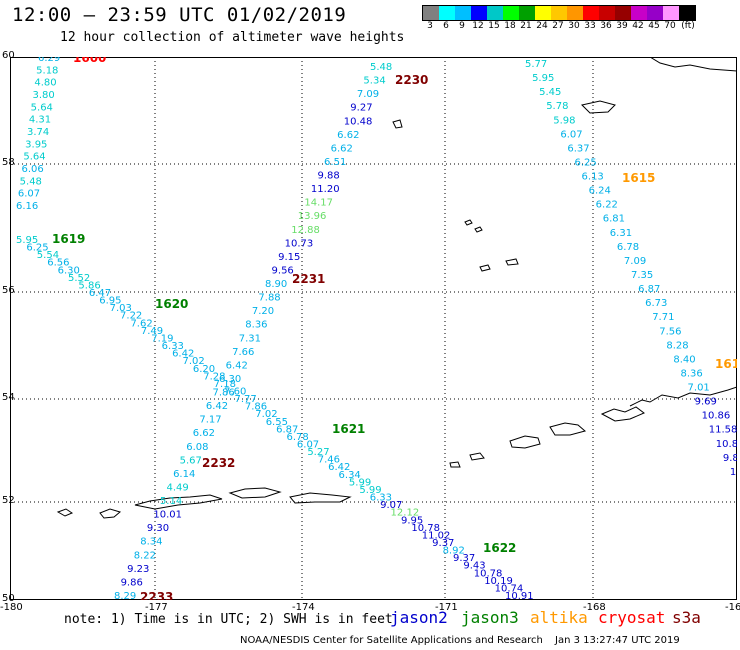 This screenshot has width=740, height=650. What do you see at coordinates (312, 216) in the screenshot?
I see `swh-value: 13.96` at bounding box center [312, 216].